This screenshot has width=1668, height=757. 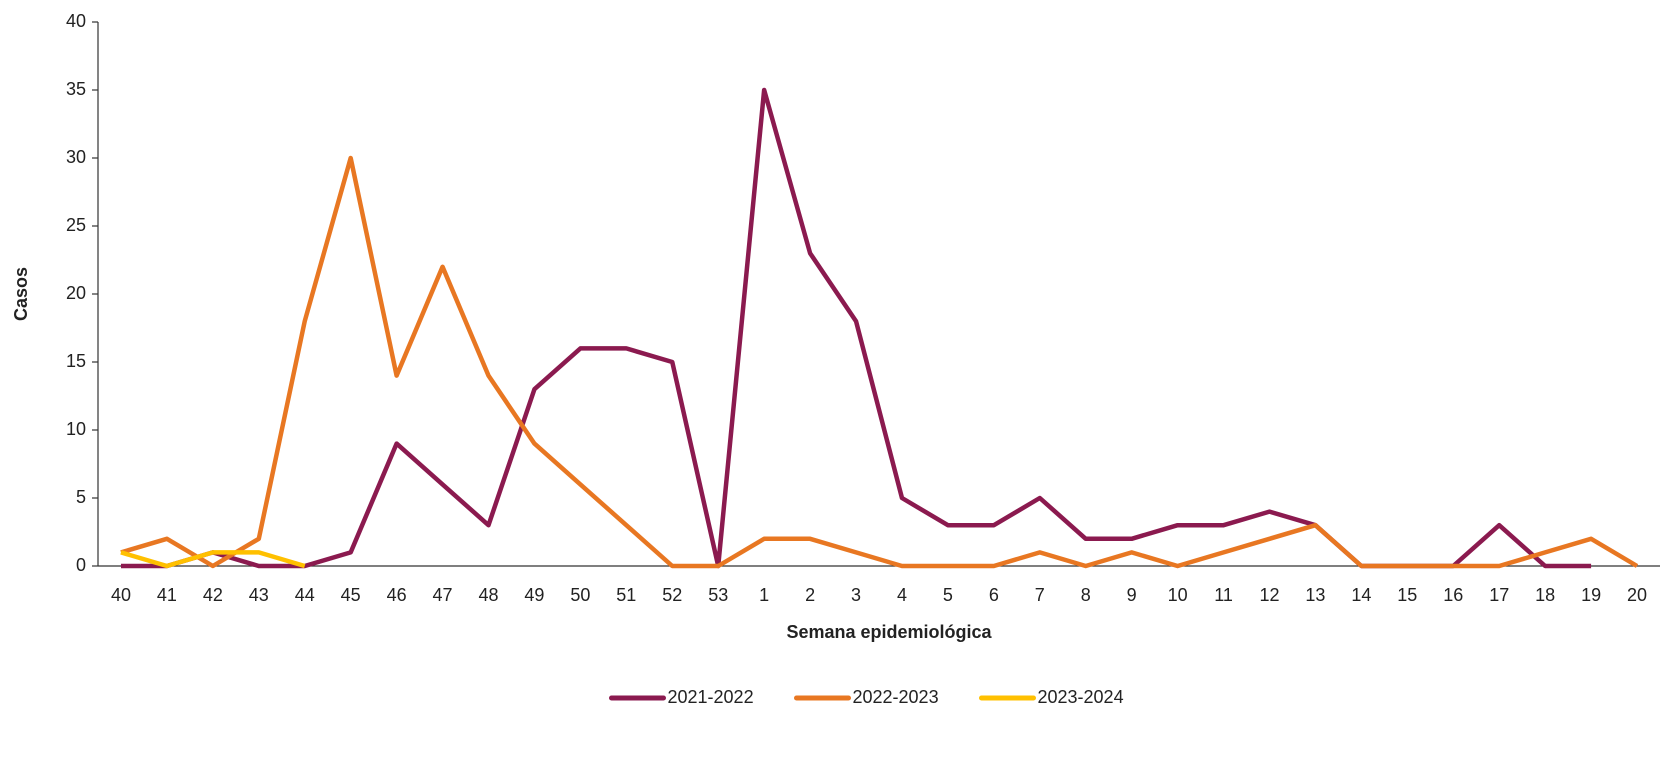 I want to click on x-tick-label: 42, so click(x=213, y=595).